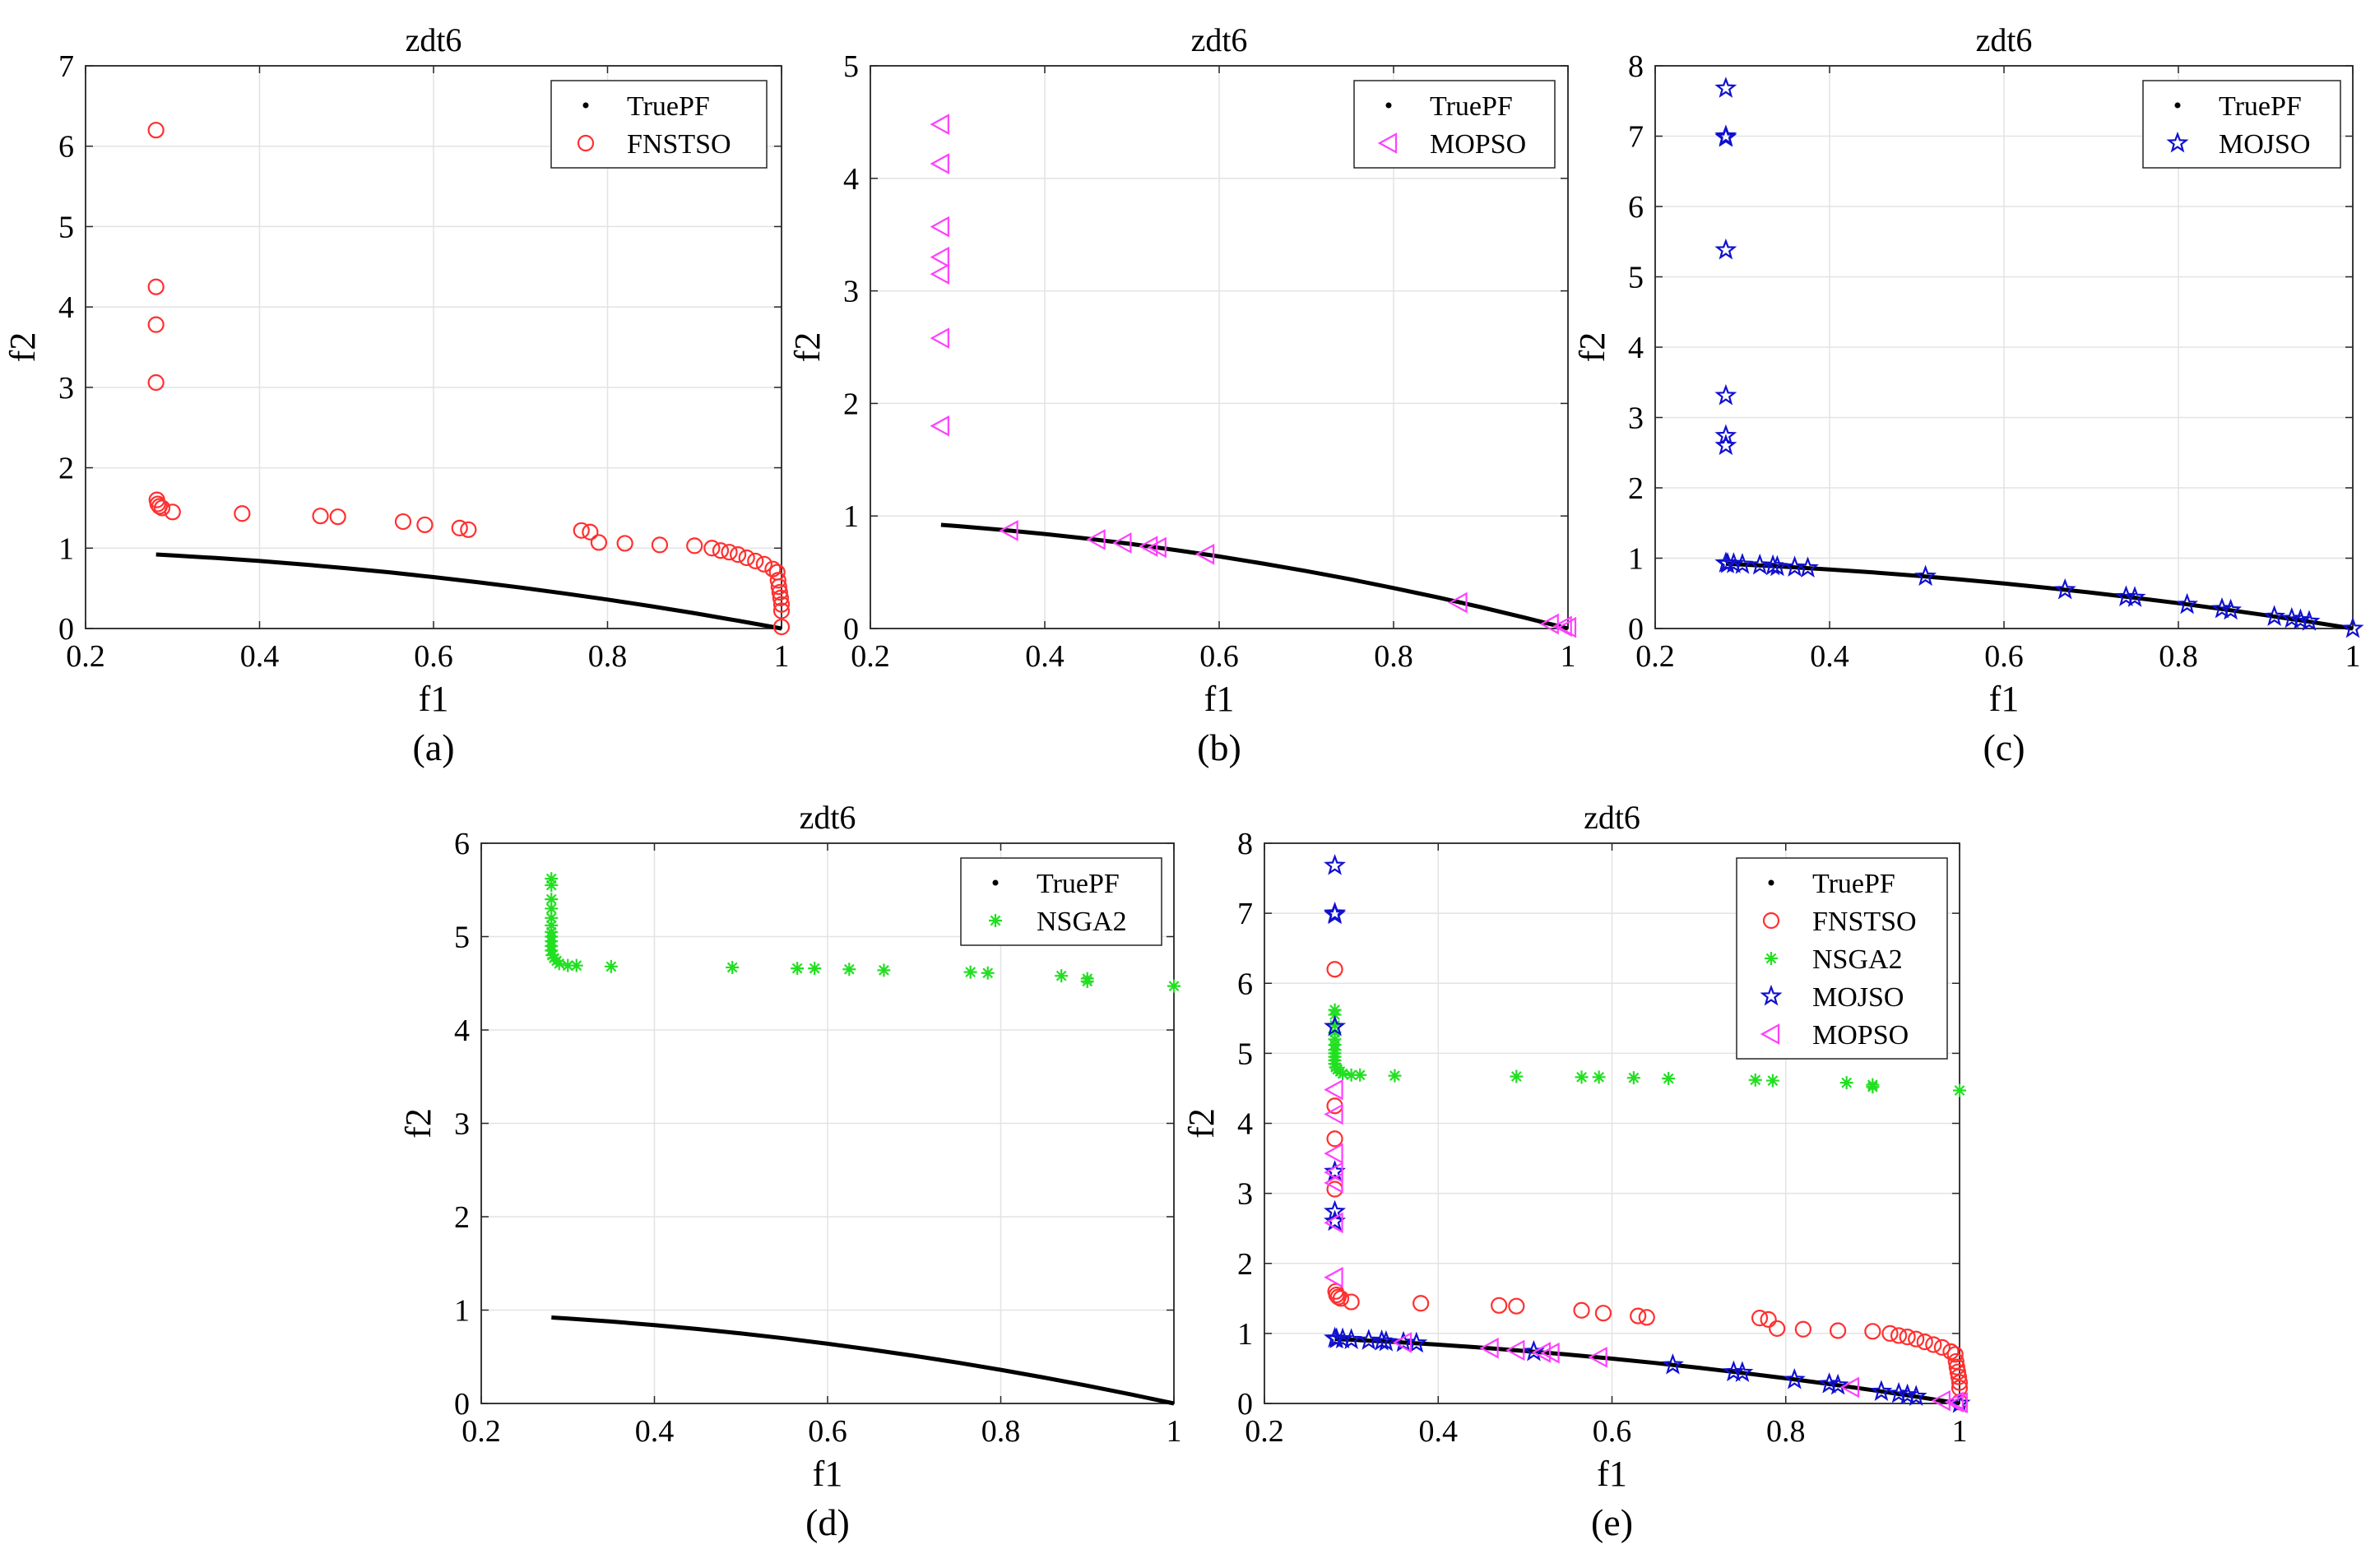 The width and height of the screenshot is (2375, 1568). What do you see at coordinates (995, 883) in the screenshot?
I see `legend-marker-truepf` at bounding box center [995, 883].